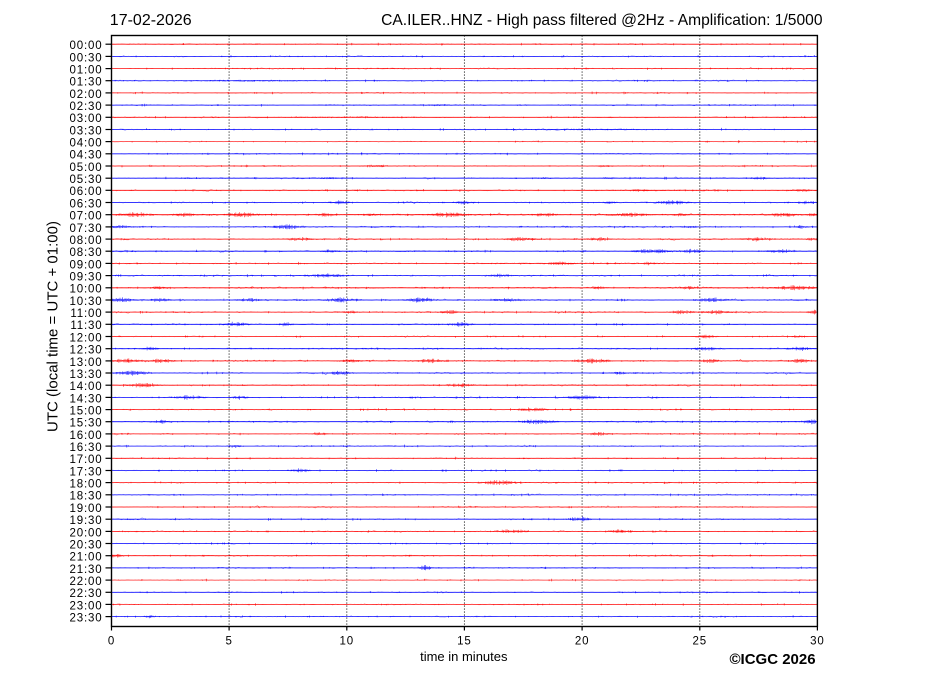 Image resolution: width=927 pixels, height=696 pixels. Describe the element at coordinates (85, 278) in the screenshot. I see `svg-text: 09:30` at that location.